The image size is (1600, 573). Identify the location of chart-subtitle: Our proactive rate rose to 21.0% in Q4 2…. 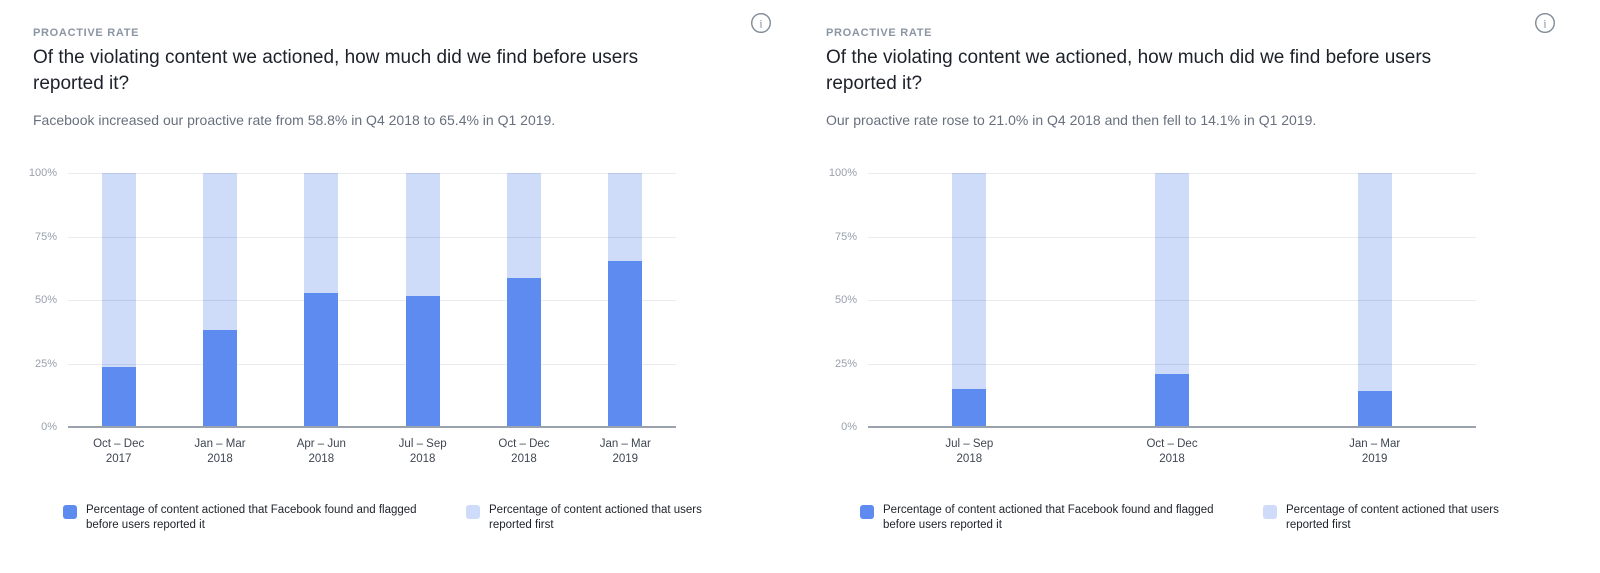
(1071, 120).